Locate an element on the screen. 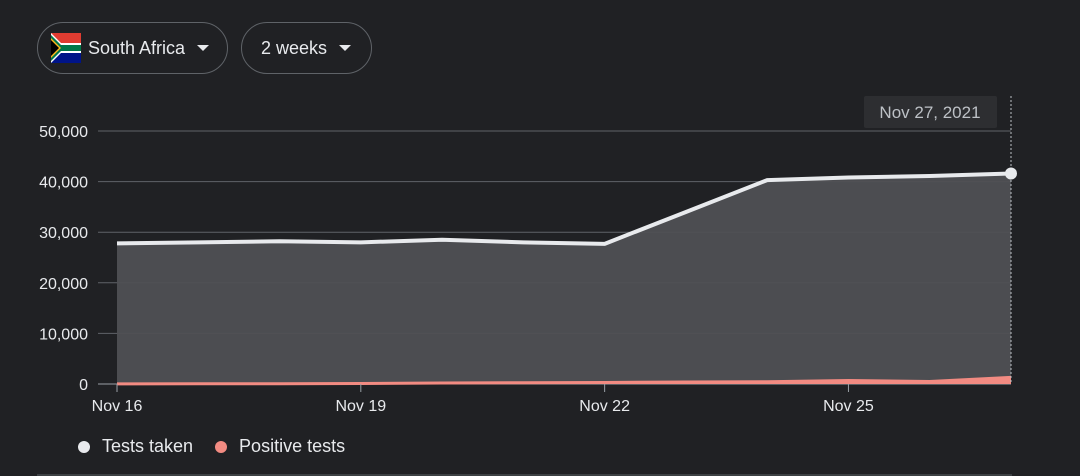 This screenshot has width=1080, height=476. tooltip-date: Nov 27, 2021 is located at coordinates (929, 112).